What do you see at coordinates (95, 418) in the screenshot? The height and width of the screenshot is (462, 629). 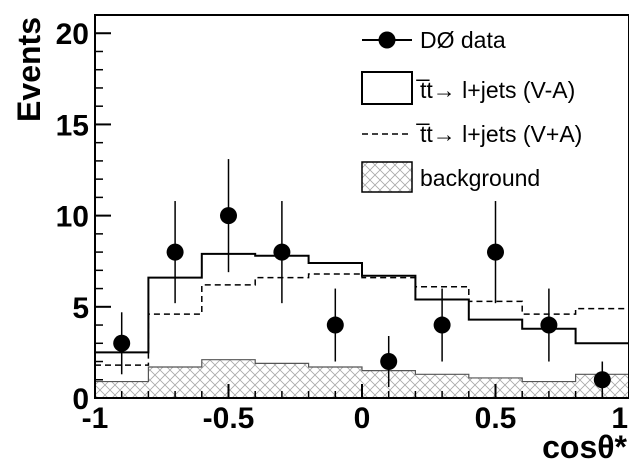 I see `x-tick-label: -1` at bounding box center [95, 418].